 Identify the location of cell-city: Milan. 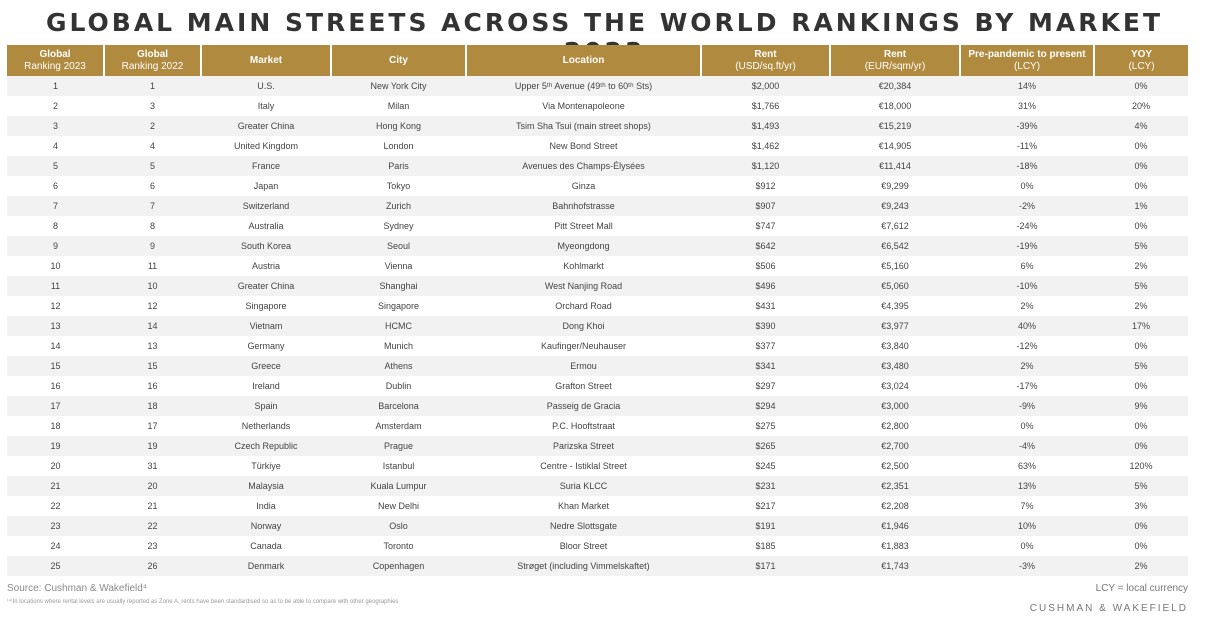
(398, 106).